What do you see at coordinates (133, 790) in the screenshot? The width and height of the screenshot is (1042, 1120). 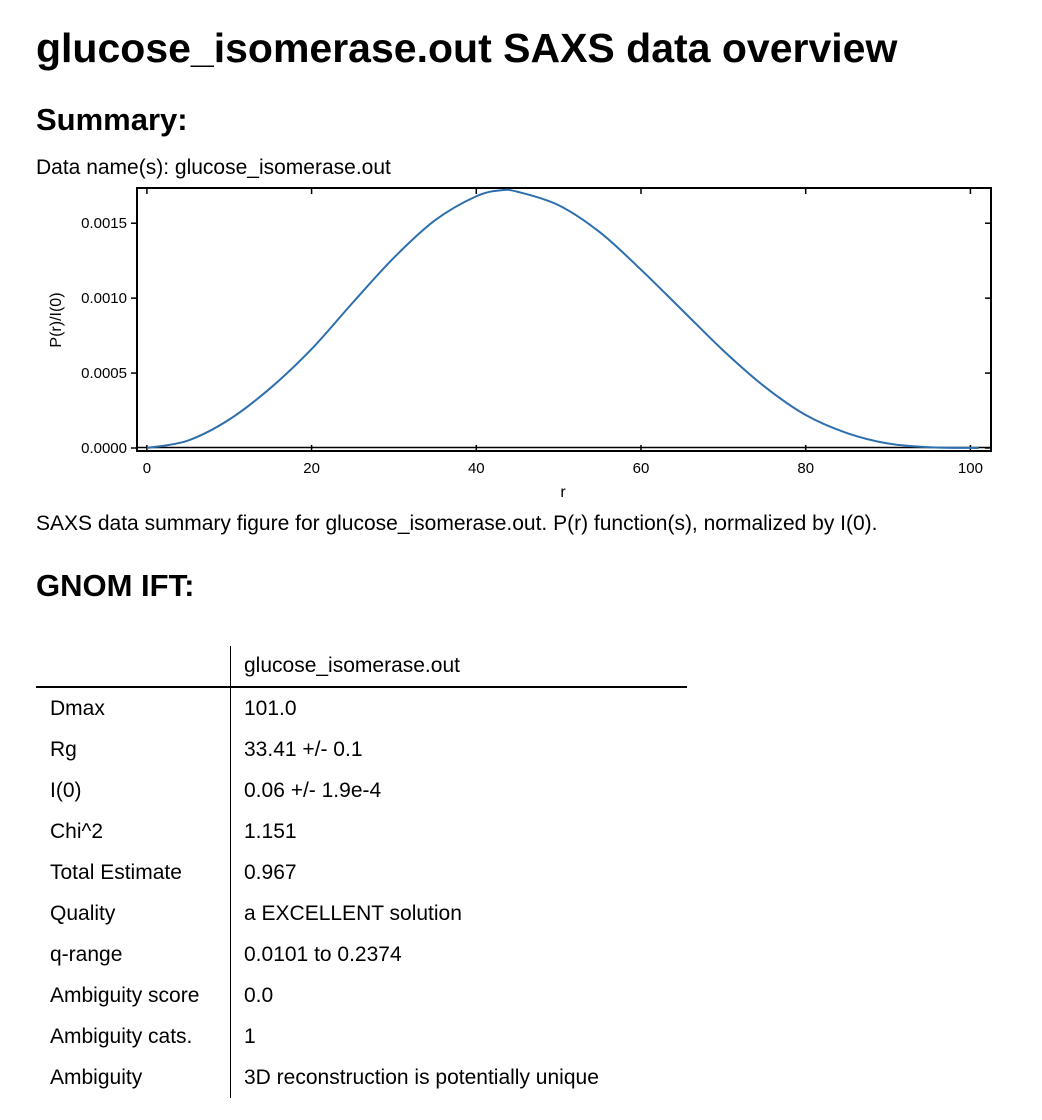 I see `row-key: I(0)` at bounding box center [133, 790].